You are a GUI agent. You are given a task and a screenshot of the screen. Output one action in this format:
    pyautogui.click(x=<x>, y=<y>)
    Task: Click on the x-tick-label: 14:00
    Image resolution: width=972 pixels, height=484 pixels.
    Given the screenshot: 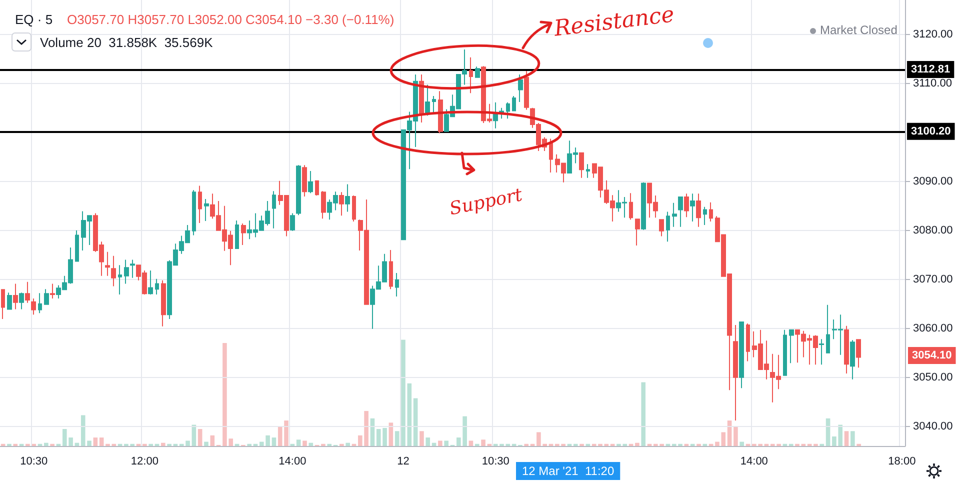 What is the action you would take?
    pyautogui.click(x=754, y=462)
    